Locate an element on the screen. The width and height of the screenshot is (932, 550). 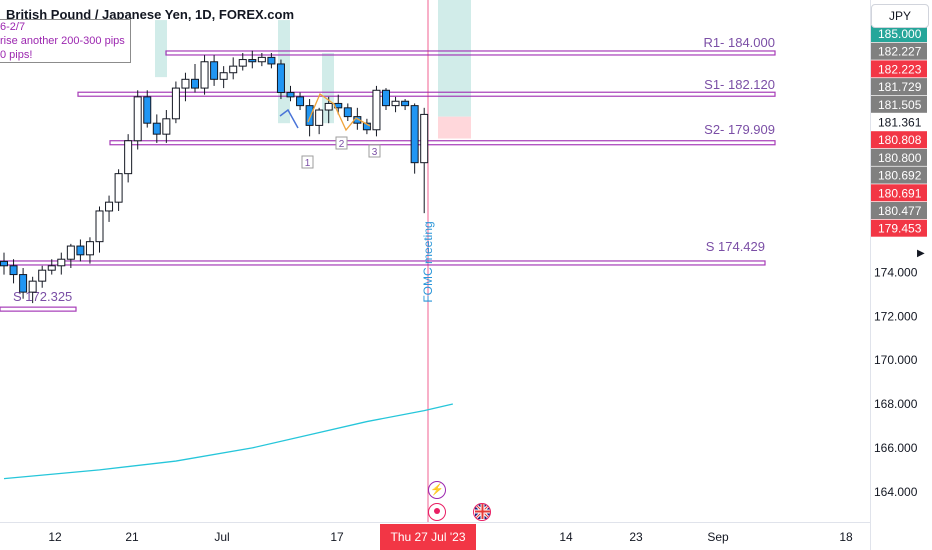
wave-label: 1 is located at coordinates (308, 163).